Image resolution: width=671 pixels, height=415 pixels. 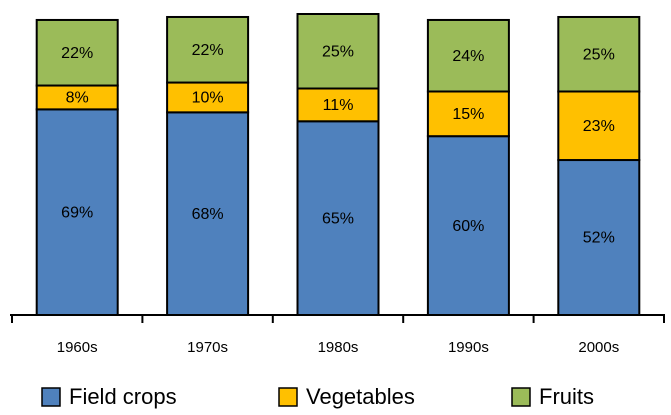 I want to click on data-label: 52%, so click(x=599, y=238).